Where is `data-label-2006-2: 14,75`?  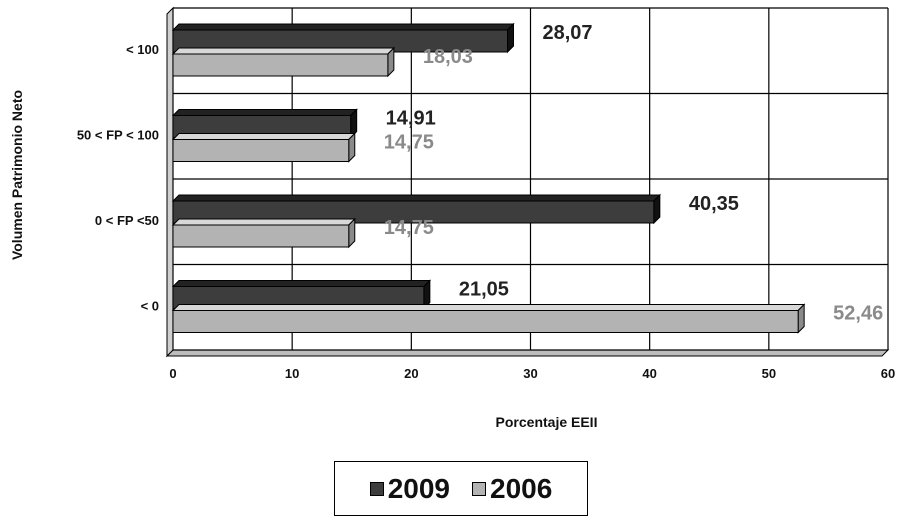 data-label-2006-2: 14,75 is located at coordinates (409, 228).